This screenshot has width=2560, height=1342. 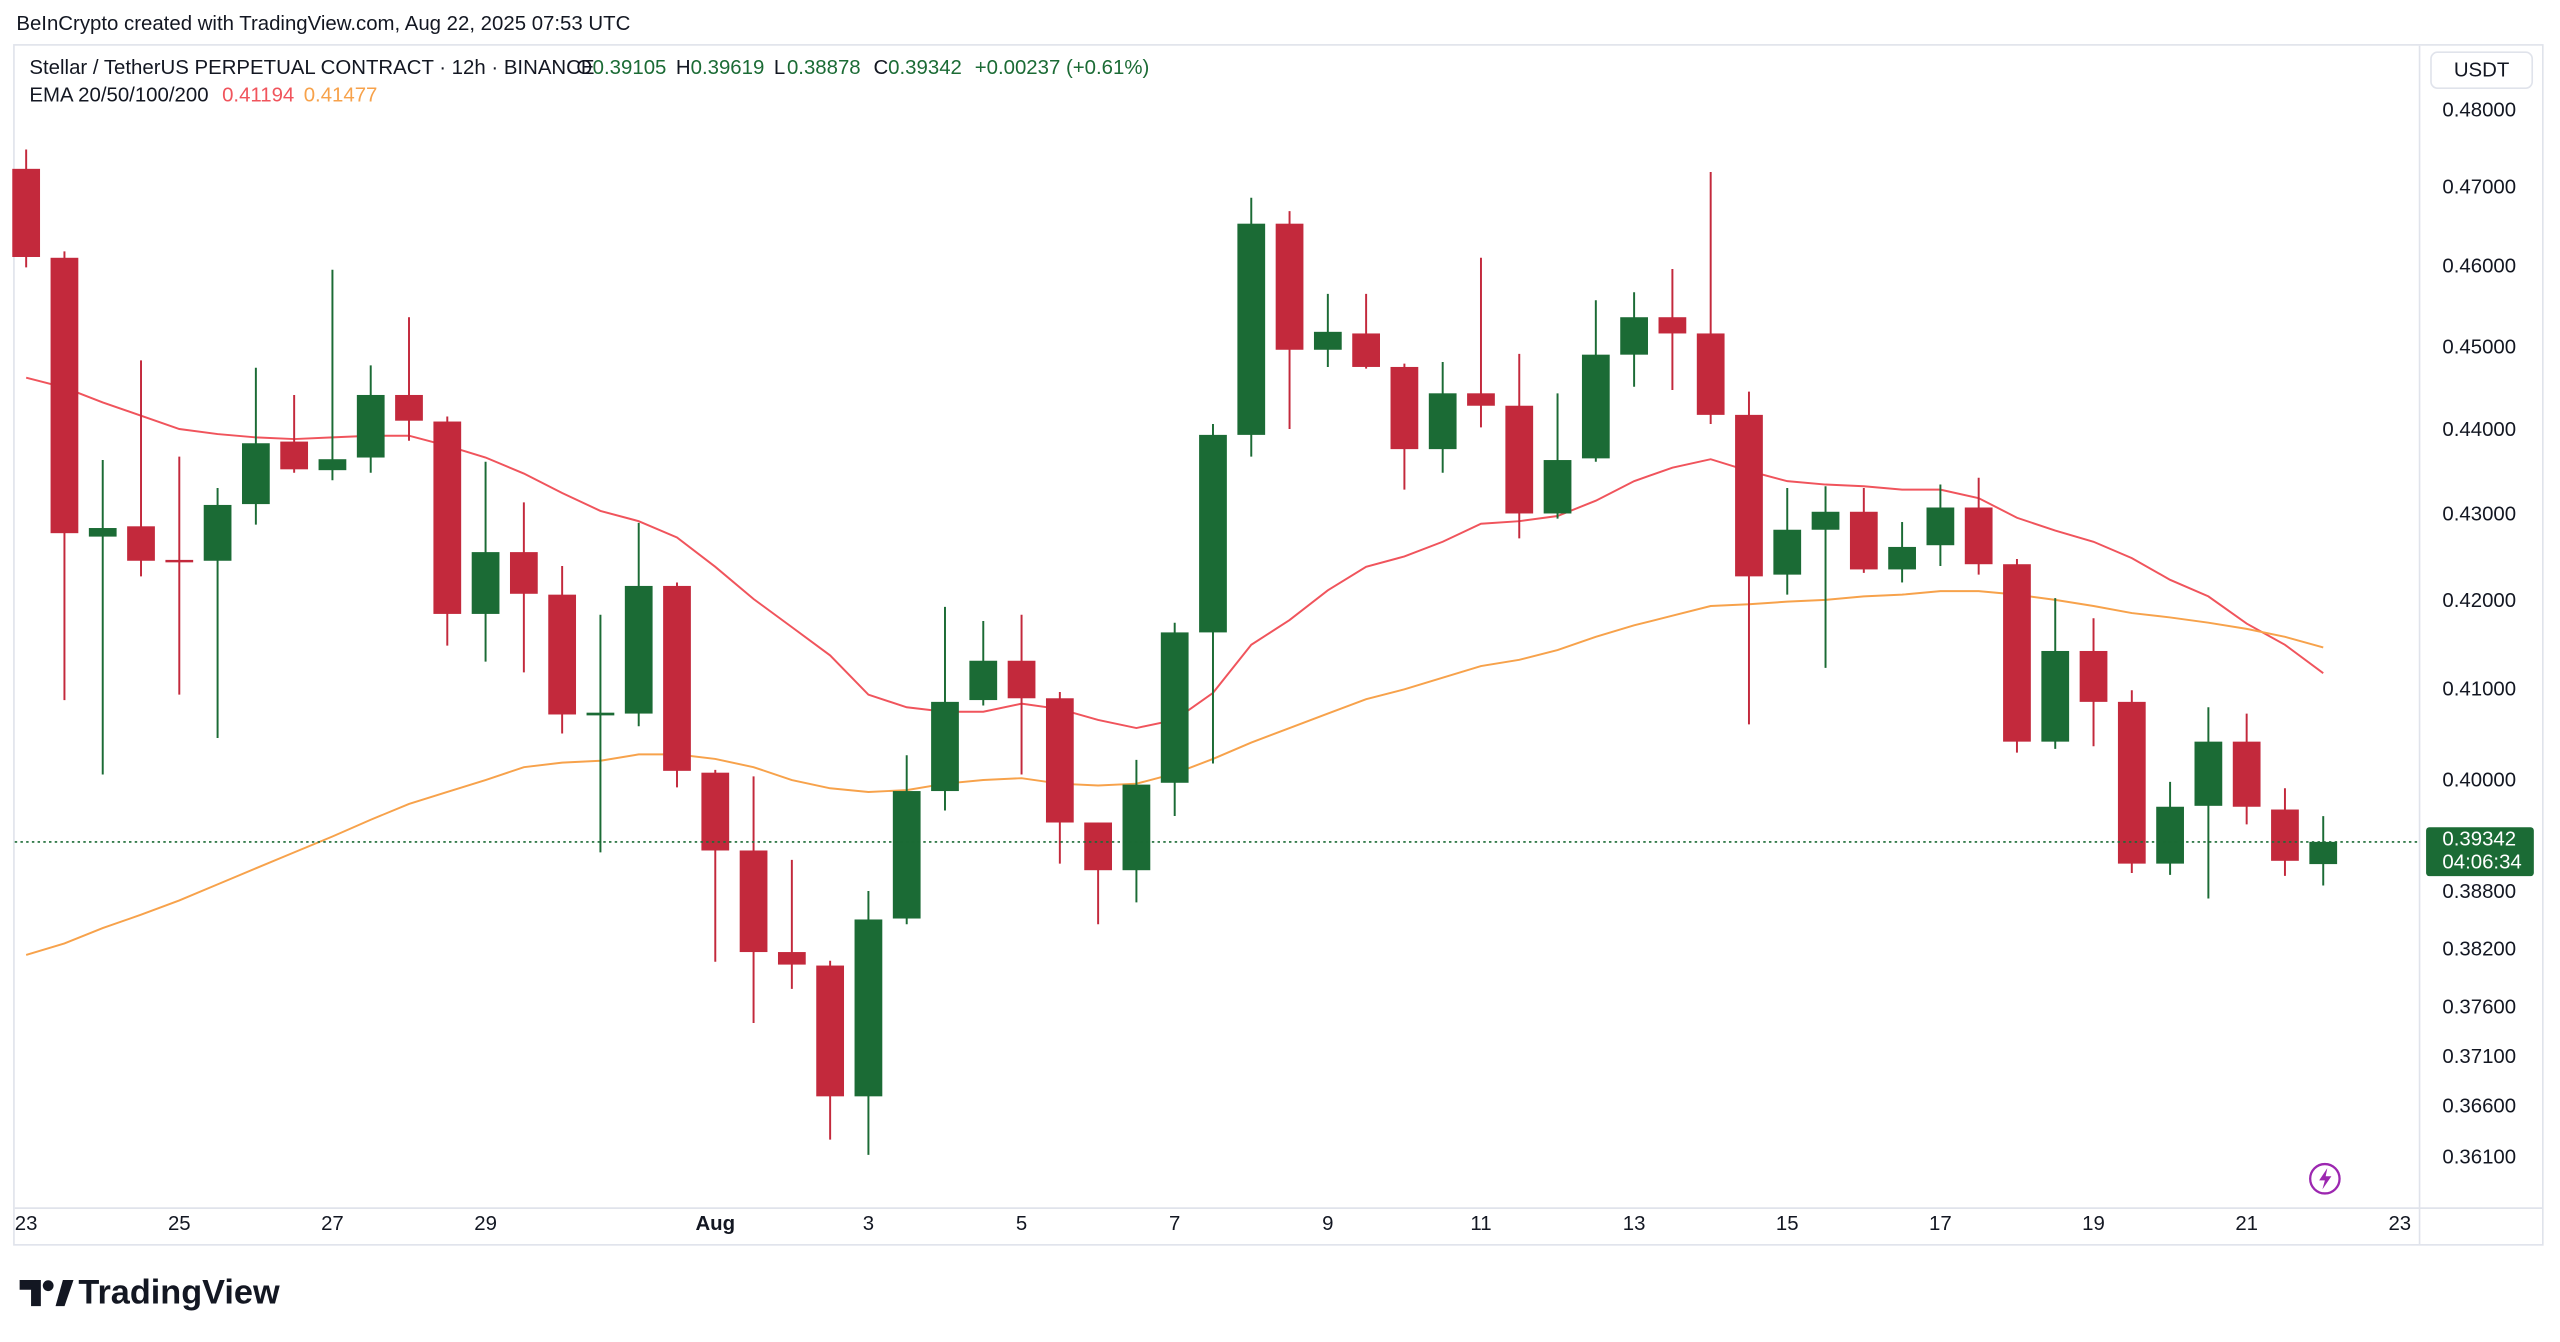 I want to click on y-tick-label: 0.45000, so click(x=2479, y=348).